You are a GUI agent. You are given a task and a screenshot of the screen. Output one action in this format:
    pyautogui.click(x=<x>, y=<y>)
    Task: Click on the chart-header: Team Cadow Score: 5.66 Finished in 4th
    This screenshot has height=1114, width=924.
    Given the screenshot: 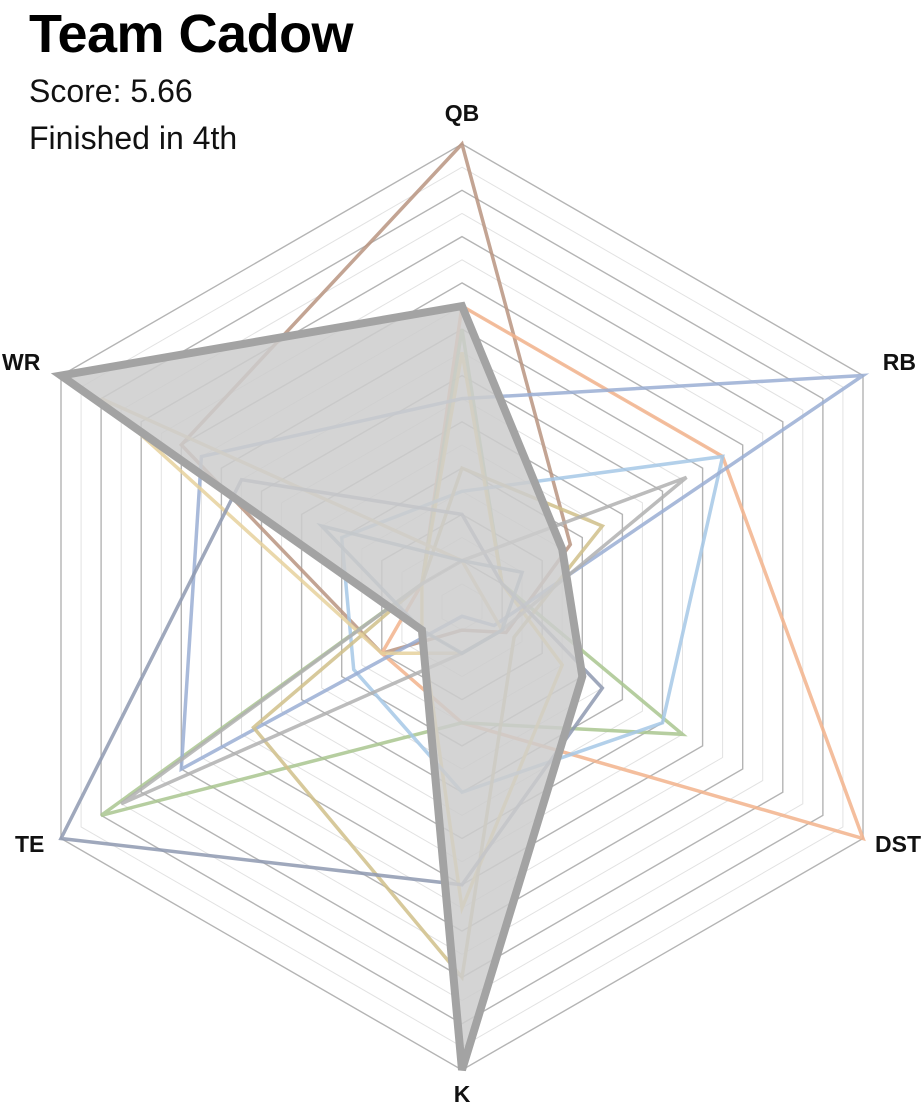 What is the action you would take?
    pyautogui.click(x=191, y=81)
    